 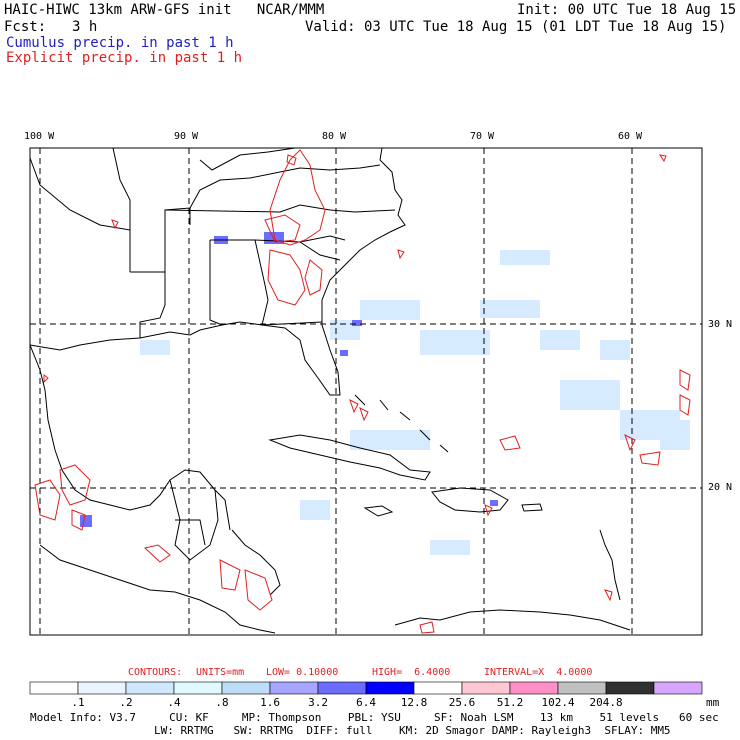 I want to click on lon-label-90w: 90 W, so click(x=186, y=136).